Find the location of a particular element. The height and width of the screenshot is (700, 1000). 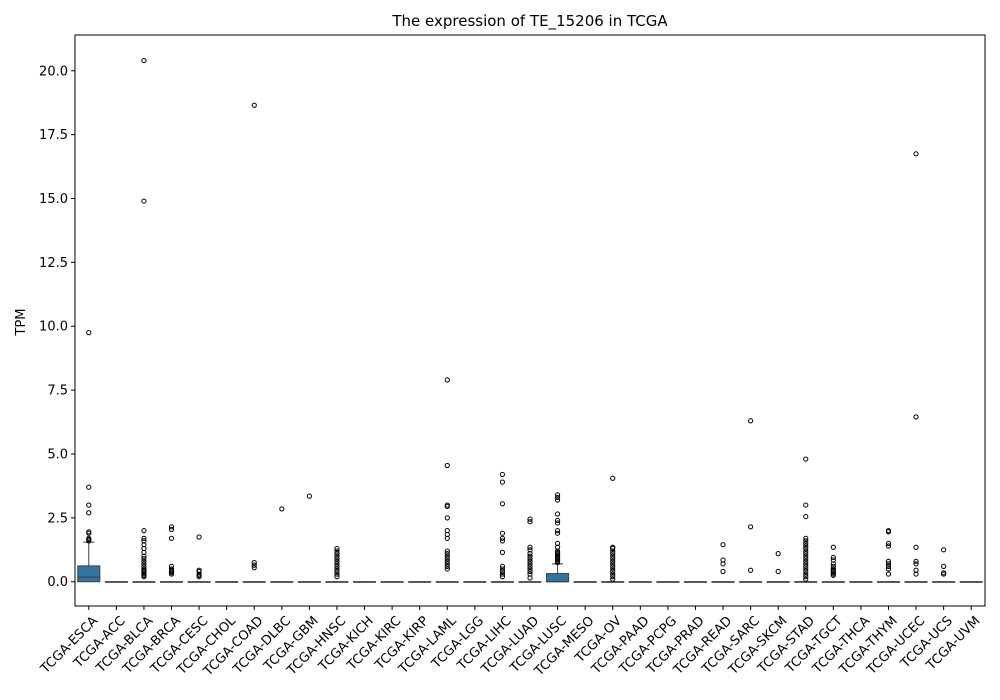

y-tick-label: 7.5 is located at coordinates (57, 391).